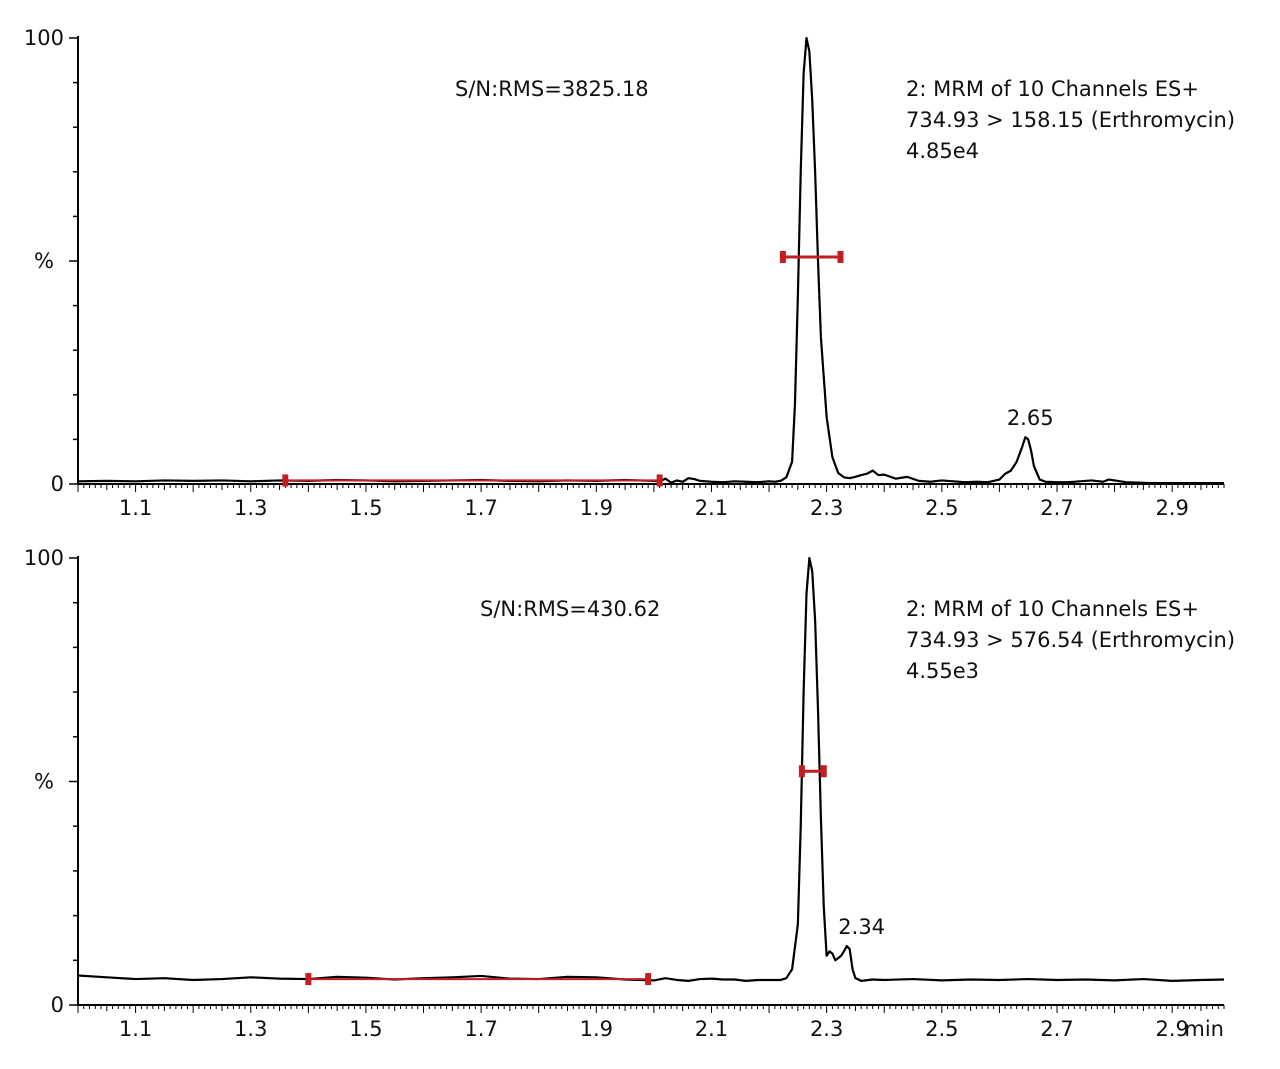 The width and height of the screenshot is (1280, 1069). What do you see at coordinates (942, 671) in the screenshot?
I see `channel-info-line: 4.55e3` at bounding box center [942, 671].